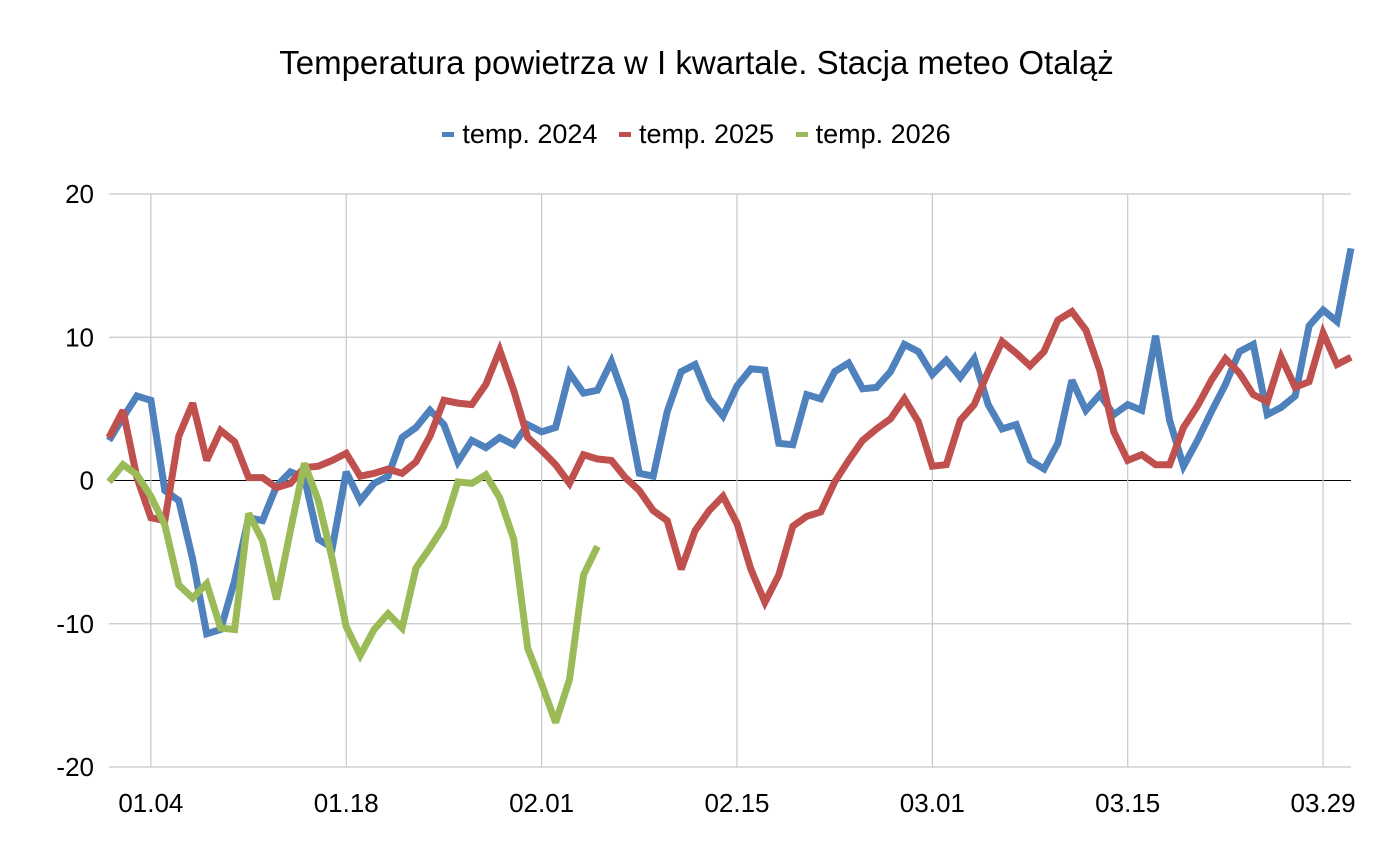  I want to click on legend-swatch-2024, so click(448, 134).